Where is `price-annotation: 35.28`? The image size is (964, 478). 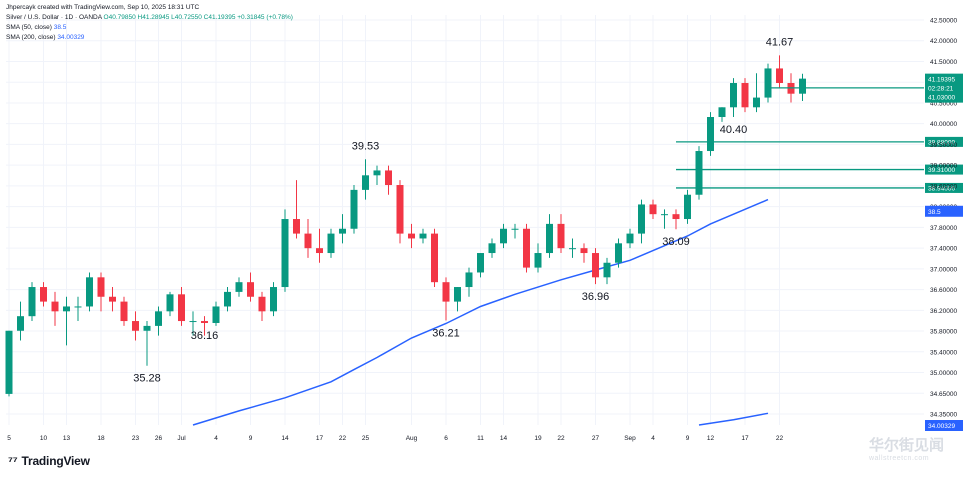 price-annotation: 35.28 is located at coordinates (147, 379).